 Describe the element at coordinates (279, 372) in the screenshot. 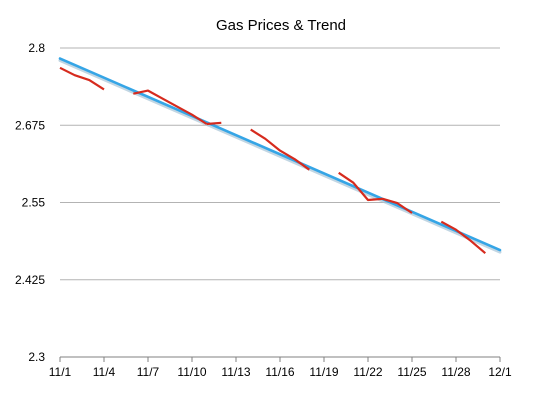

I see `x-tick-label: 11/16` at that location.